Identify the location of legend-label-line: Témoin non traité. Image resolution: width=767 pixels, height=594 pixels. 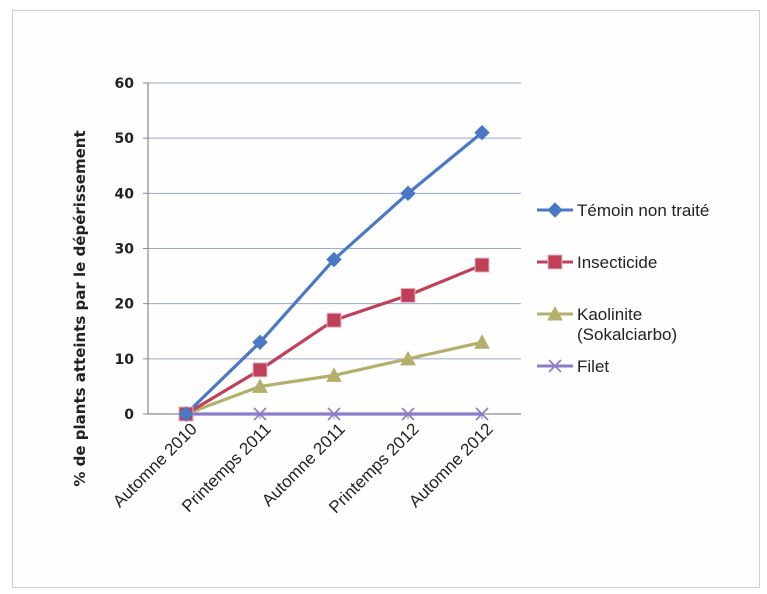
(643, 210).